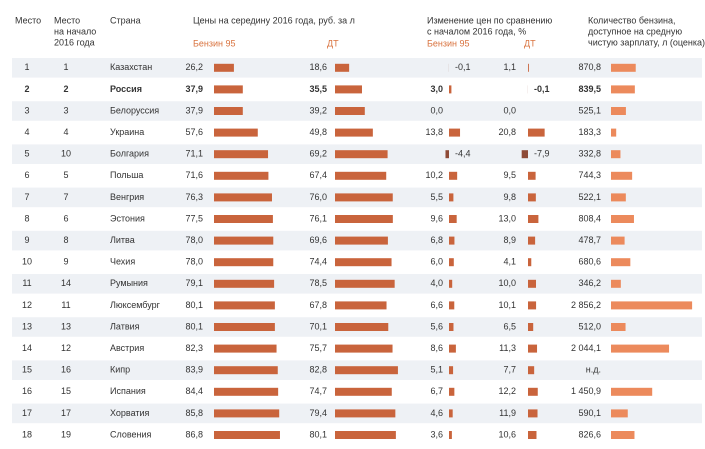 The height and width of the screenshot is (449, 705). Describe the element at coordinates (65, 262) in the screenshot. I see `start-rank: 9` at that location.